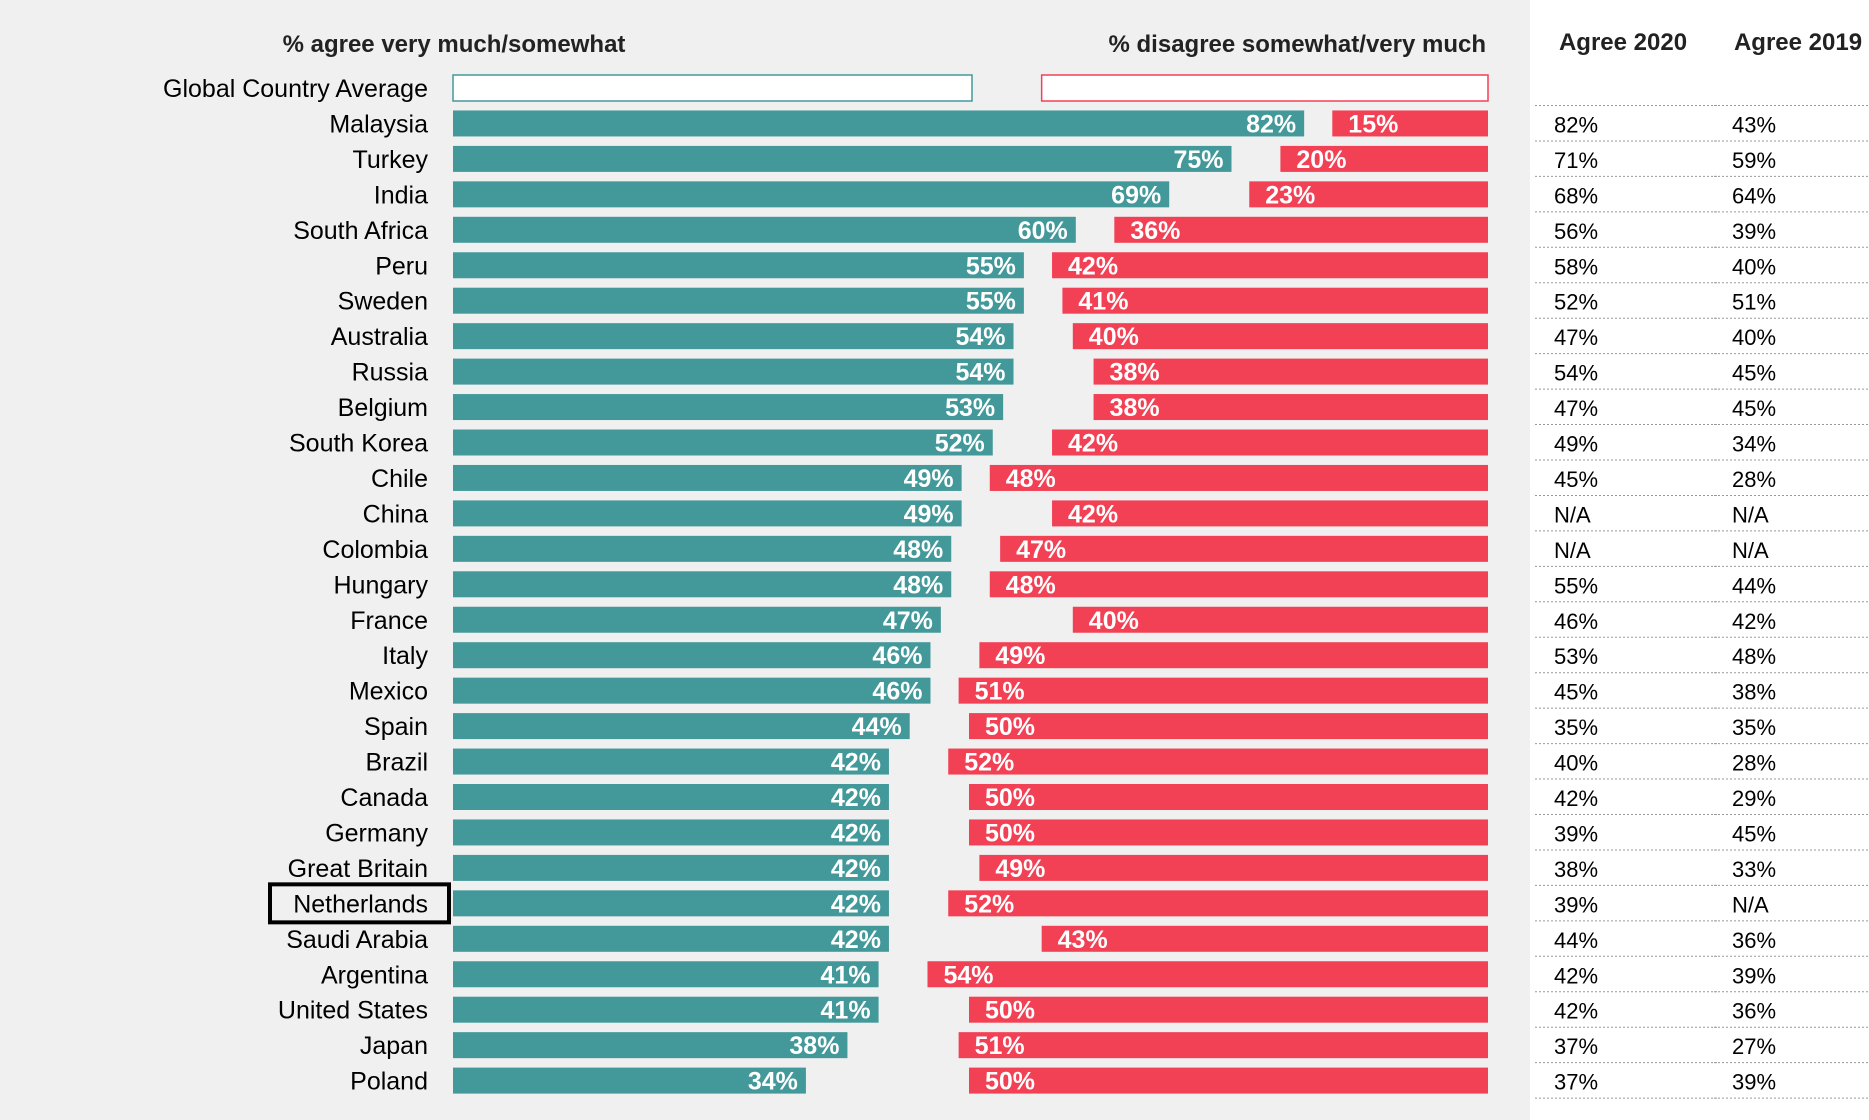 Image resolution: width=1869 pixels, height=1120 pixels. What do you see at coordinates (1576, 869) in the screenshot?
I see `agree-2020-cell: 38%` at bounding box center [1576, 869].